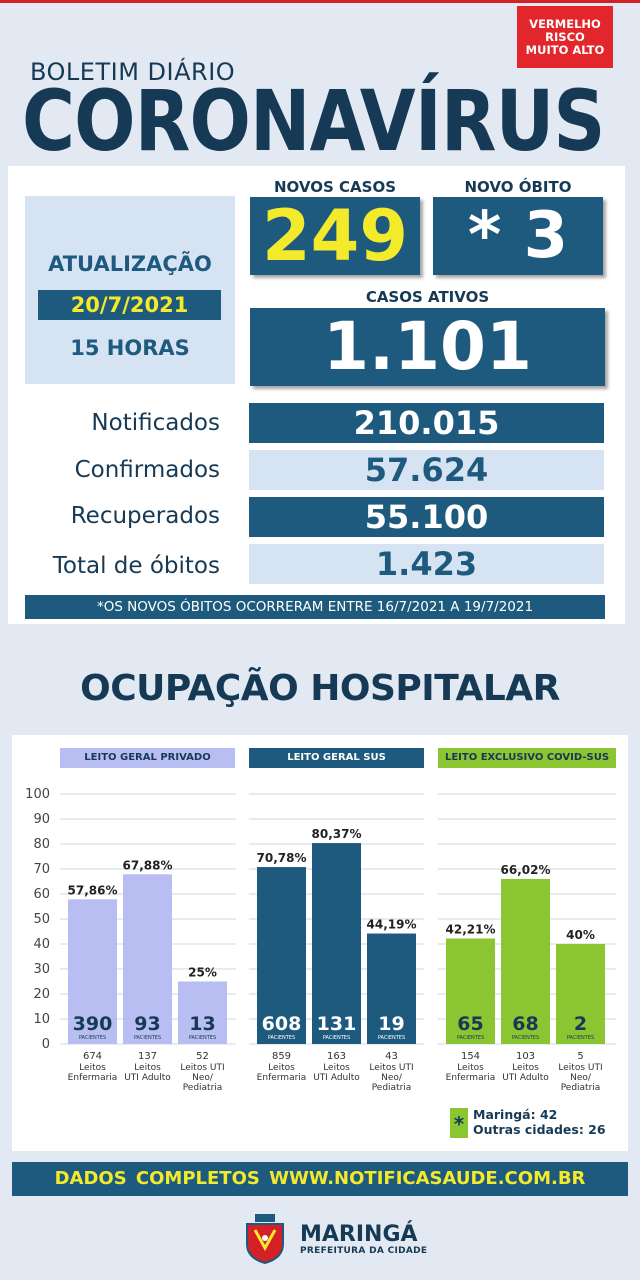 The height and width of the screenshot is (1280, 640). Describe the element at coordinates (391, 1056) in the screenshot. I see `bed-count: 43` at that location.